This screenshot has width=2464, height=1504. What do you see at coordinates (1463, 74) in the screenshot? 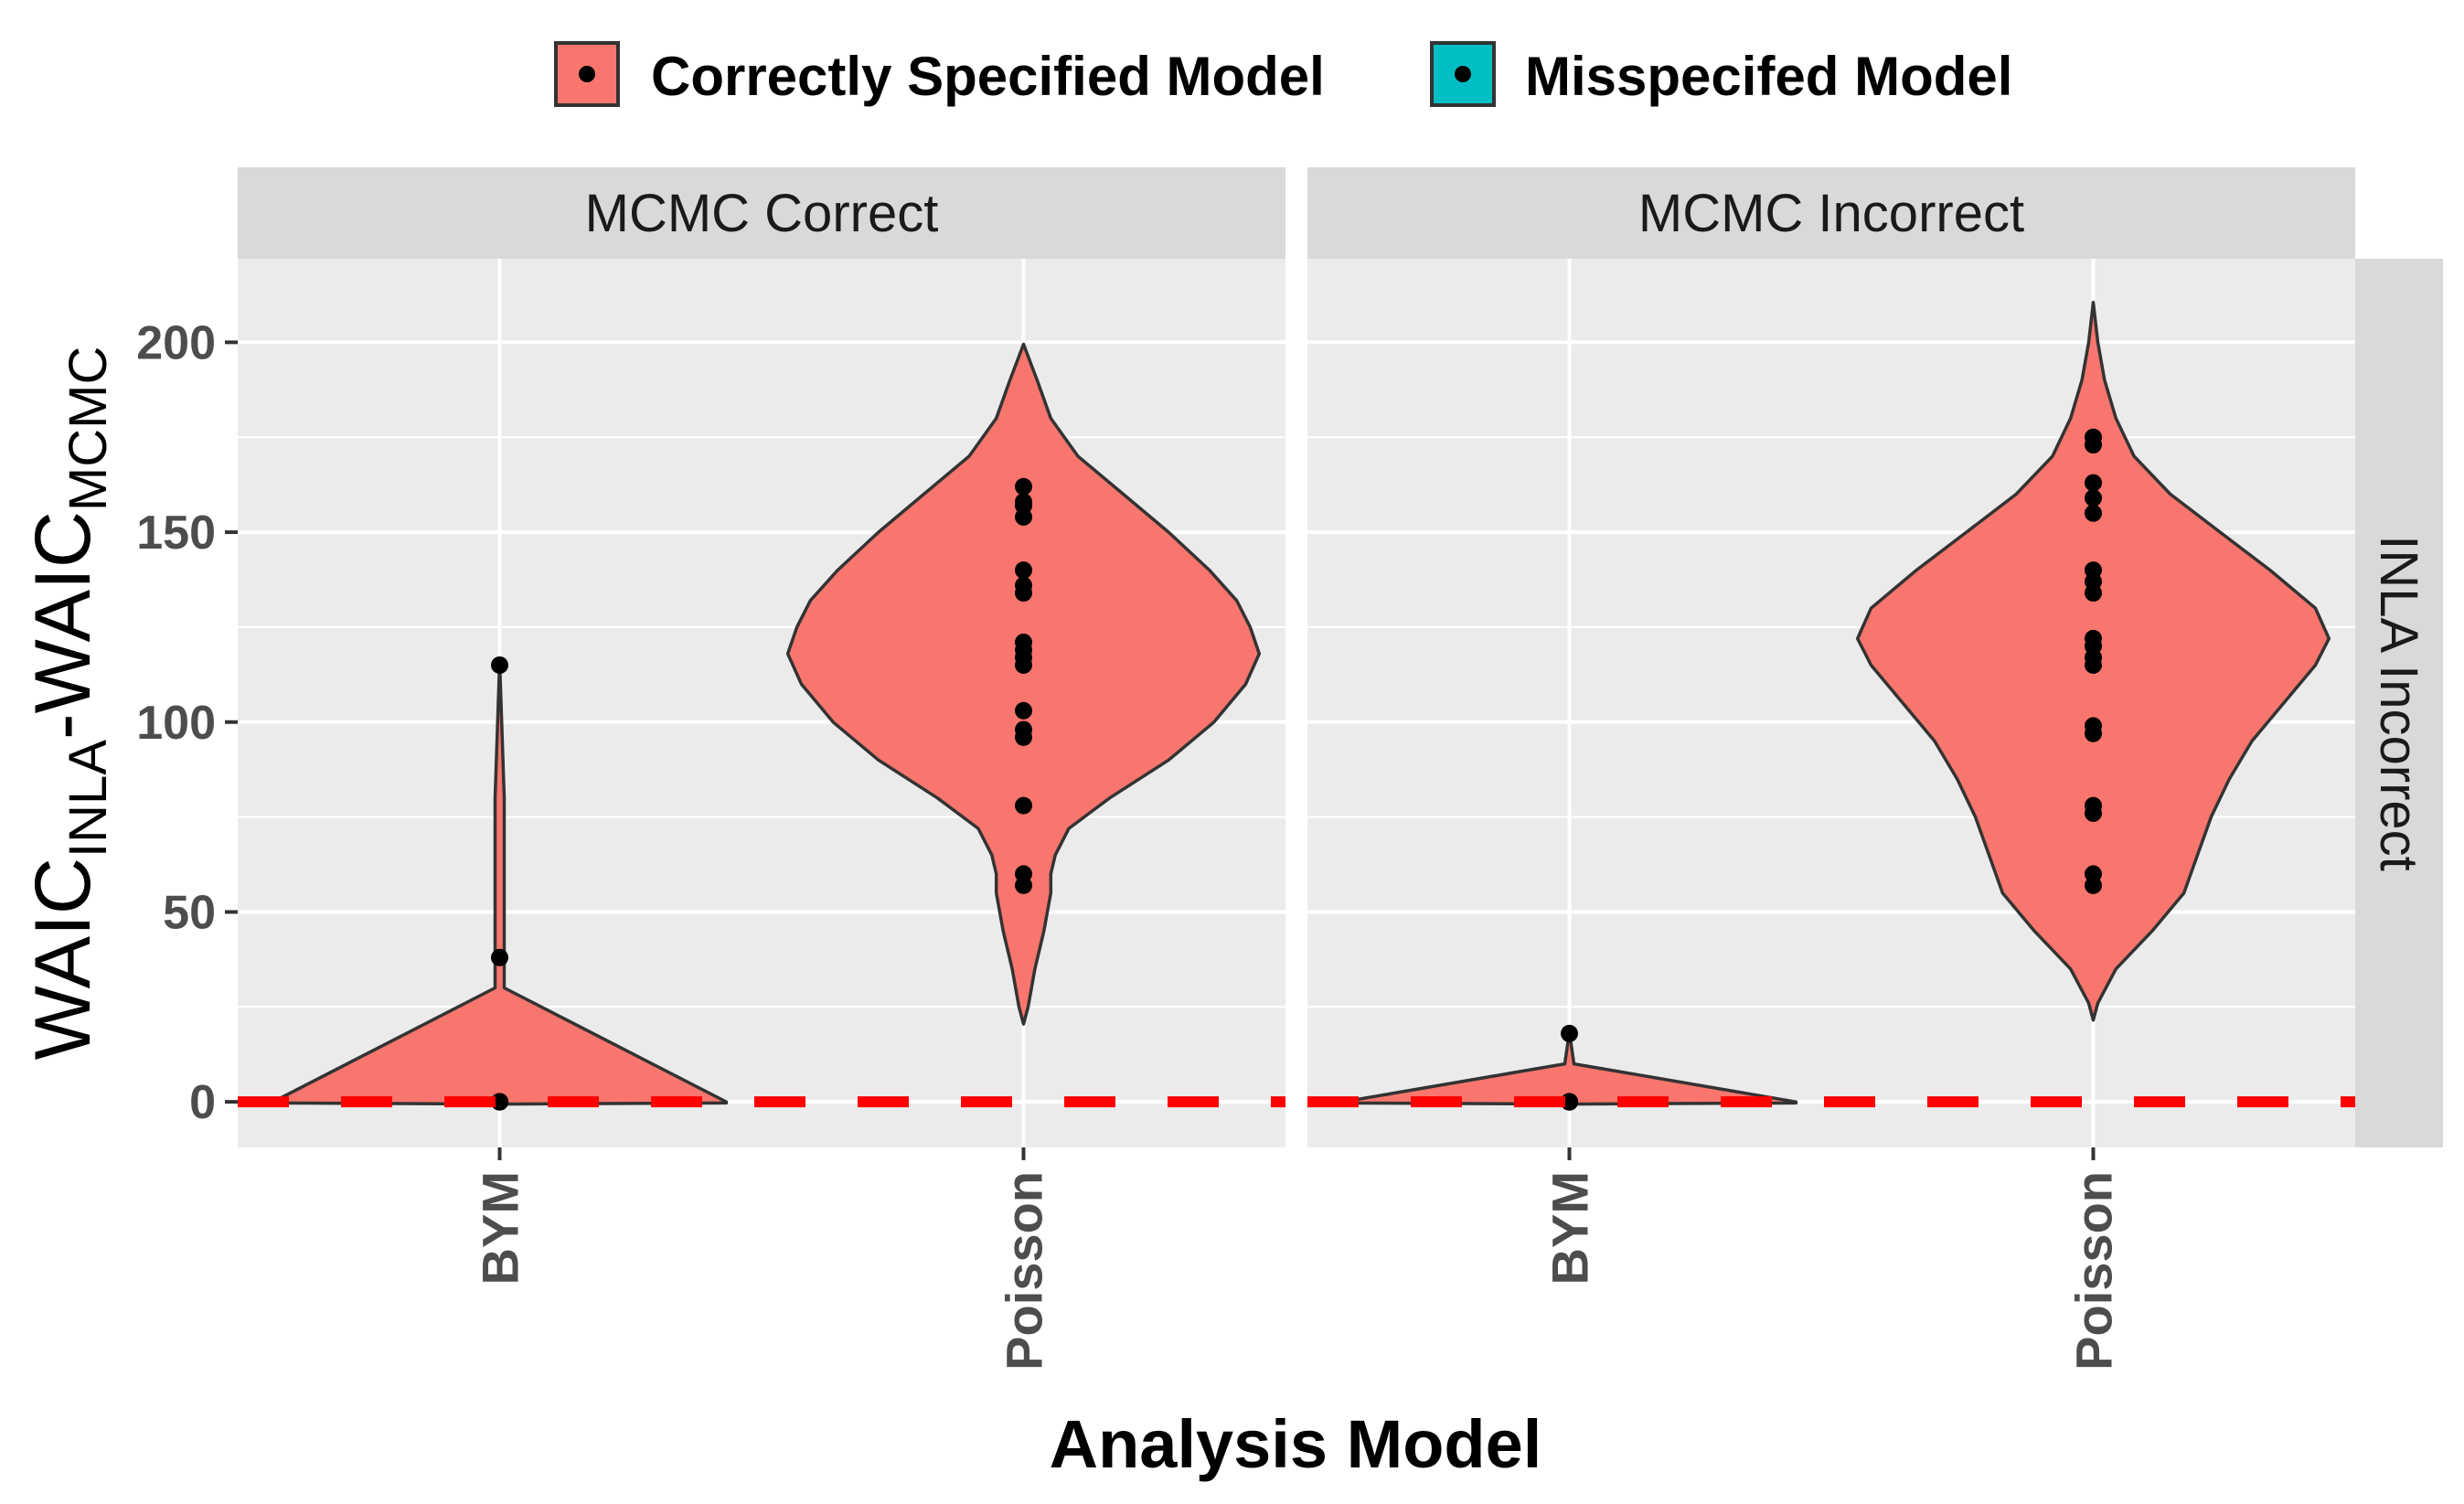
I see `legend-key-misspecified-dot` at bounding box center [1463, 74].